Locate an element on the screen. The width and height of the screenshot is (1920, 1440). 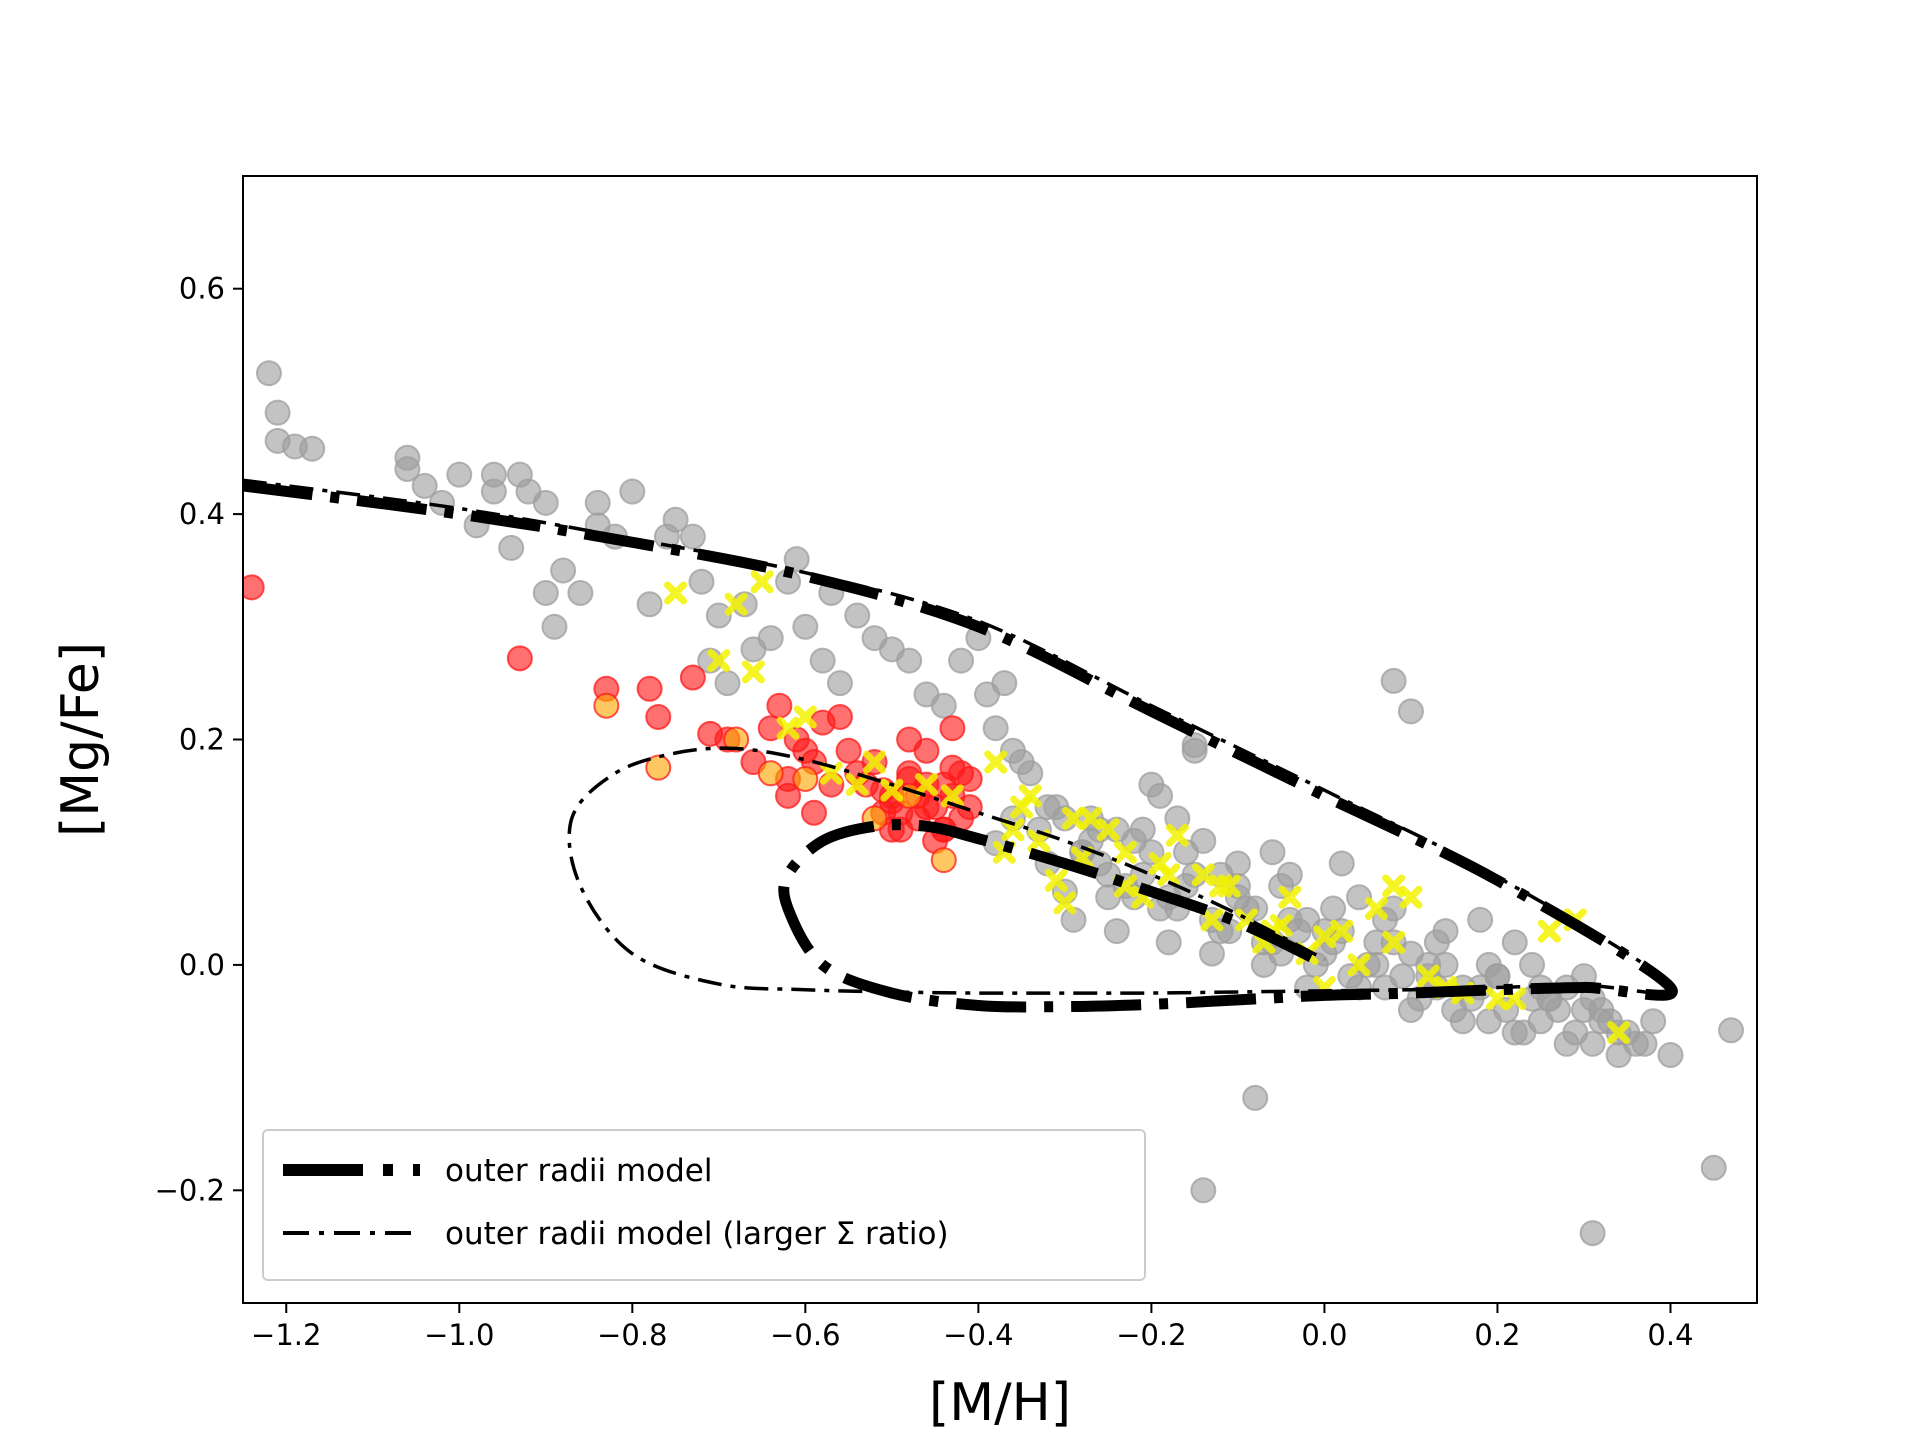
x-tick-label: −0.8 is located at coordinates (632, 1335).